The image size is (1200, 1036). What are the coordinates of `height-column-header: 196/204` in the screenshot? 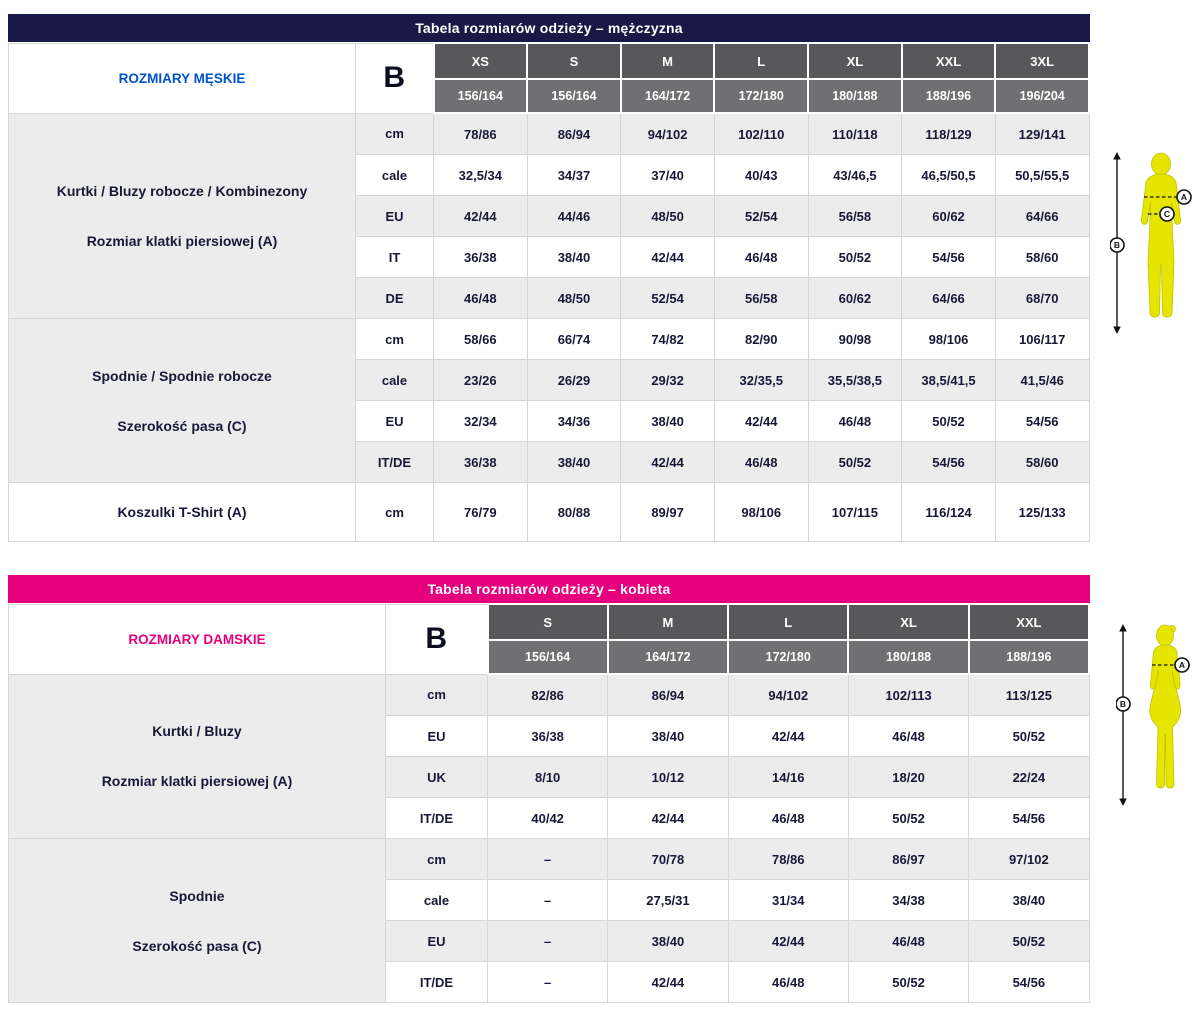 It's located at (1042, 96).